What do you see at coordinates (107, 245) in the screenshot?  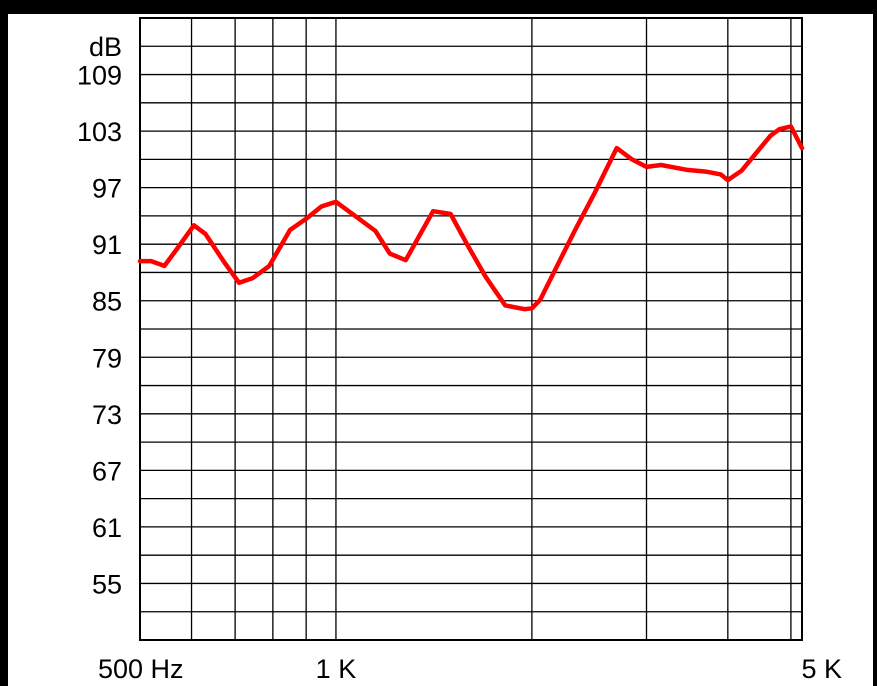 I see `y-tick-label: 91` at bounding box center [107, 245].